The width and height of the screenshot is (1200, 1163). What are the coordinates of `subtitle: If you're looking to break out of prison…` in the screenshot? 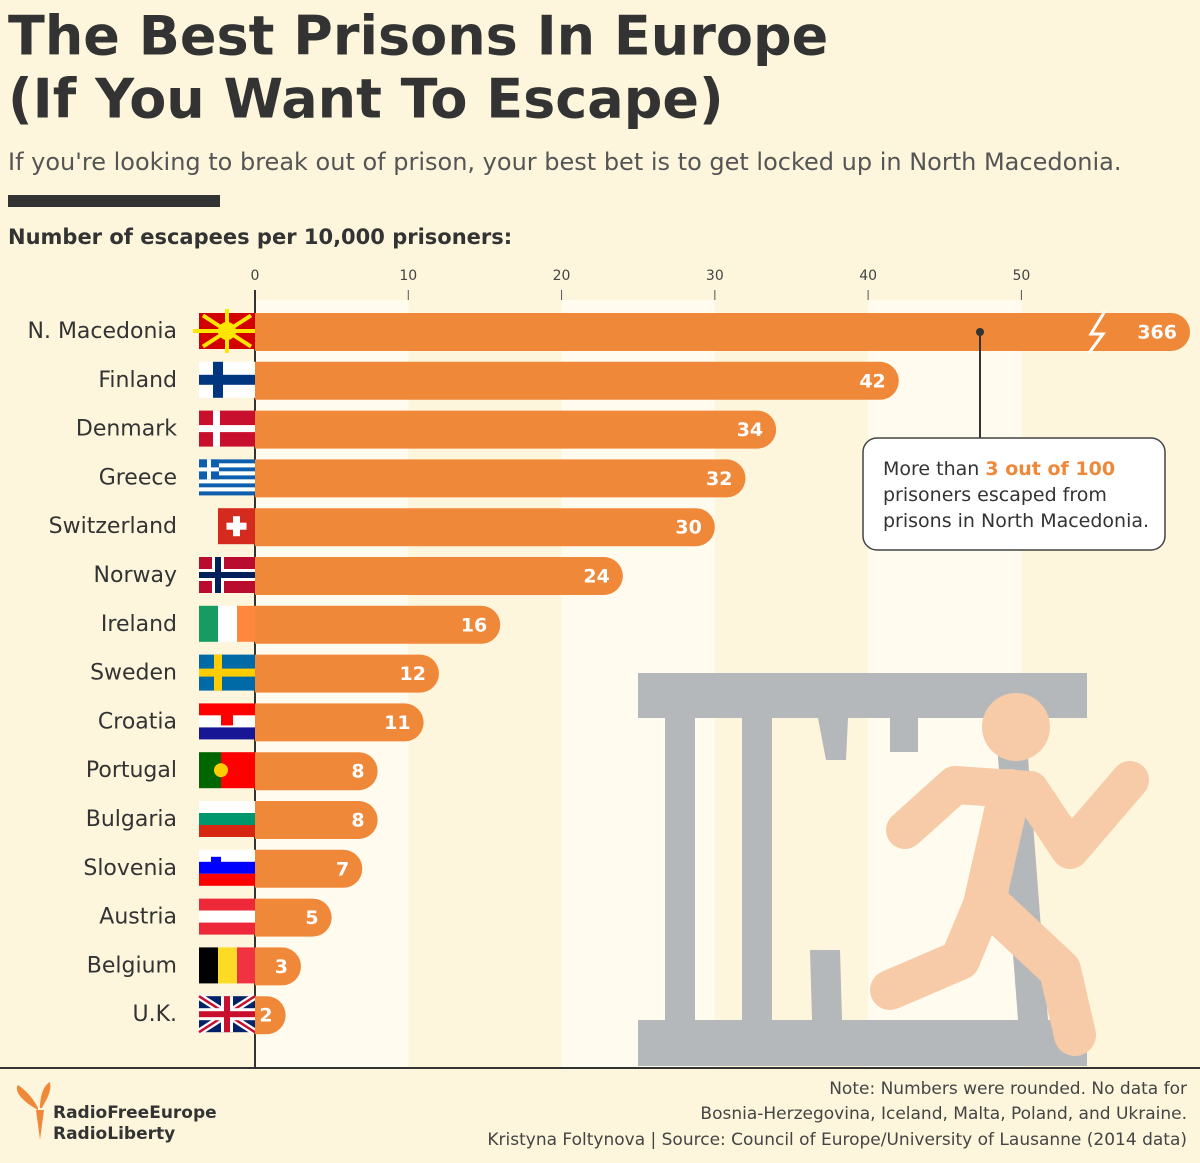 It's located at (564, 162).